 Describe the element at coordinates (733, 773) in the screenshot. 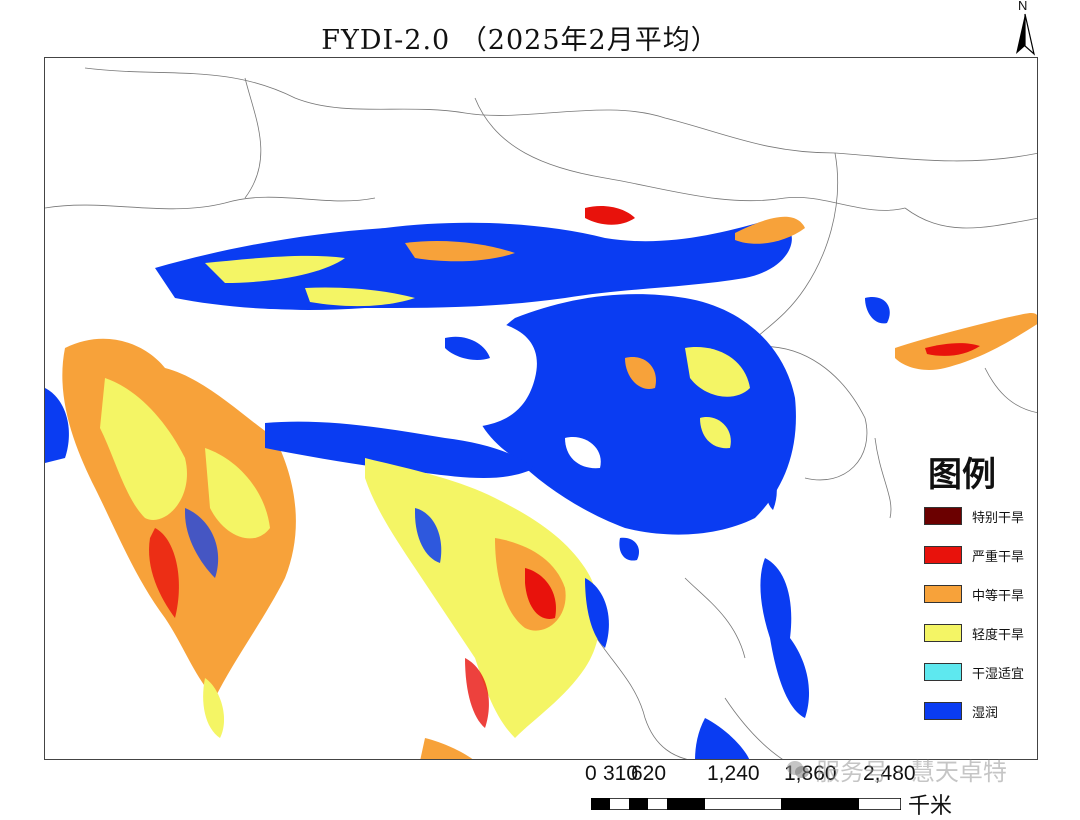

I see `scale-label: 1,240` at that location.